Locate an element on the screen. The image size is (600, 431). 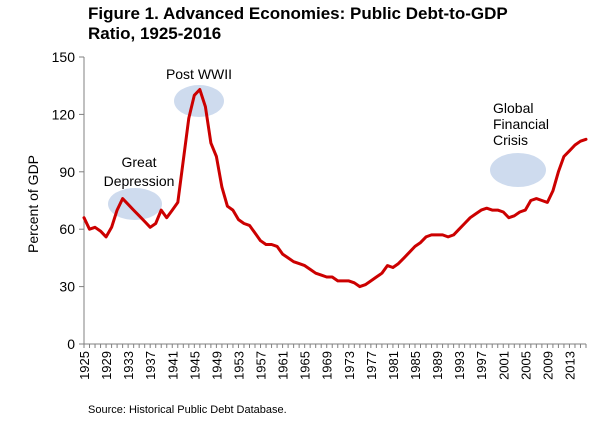
annotation-post-wwii: Post WWII is located at coordinates (199, 74).